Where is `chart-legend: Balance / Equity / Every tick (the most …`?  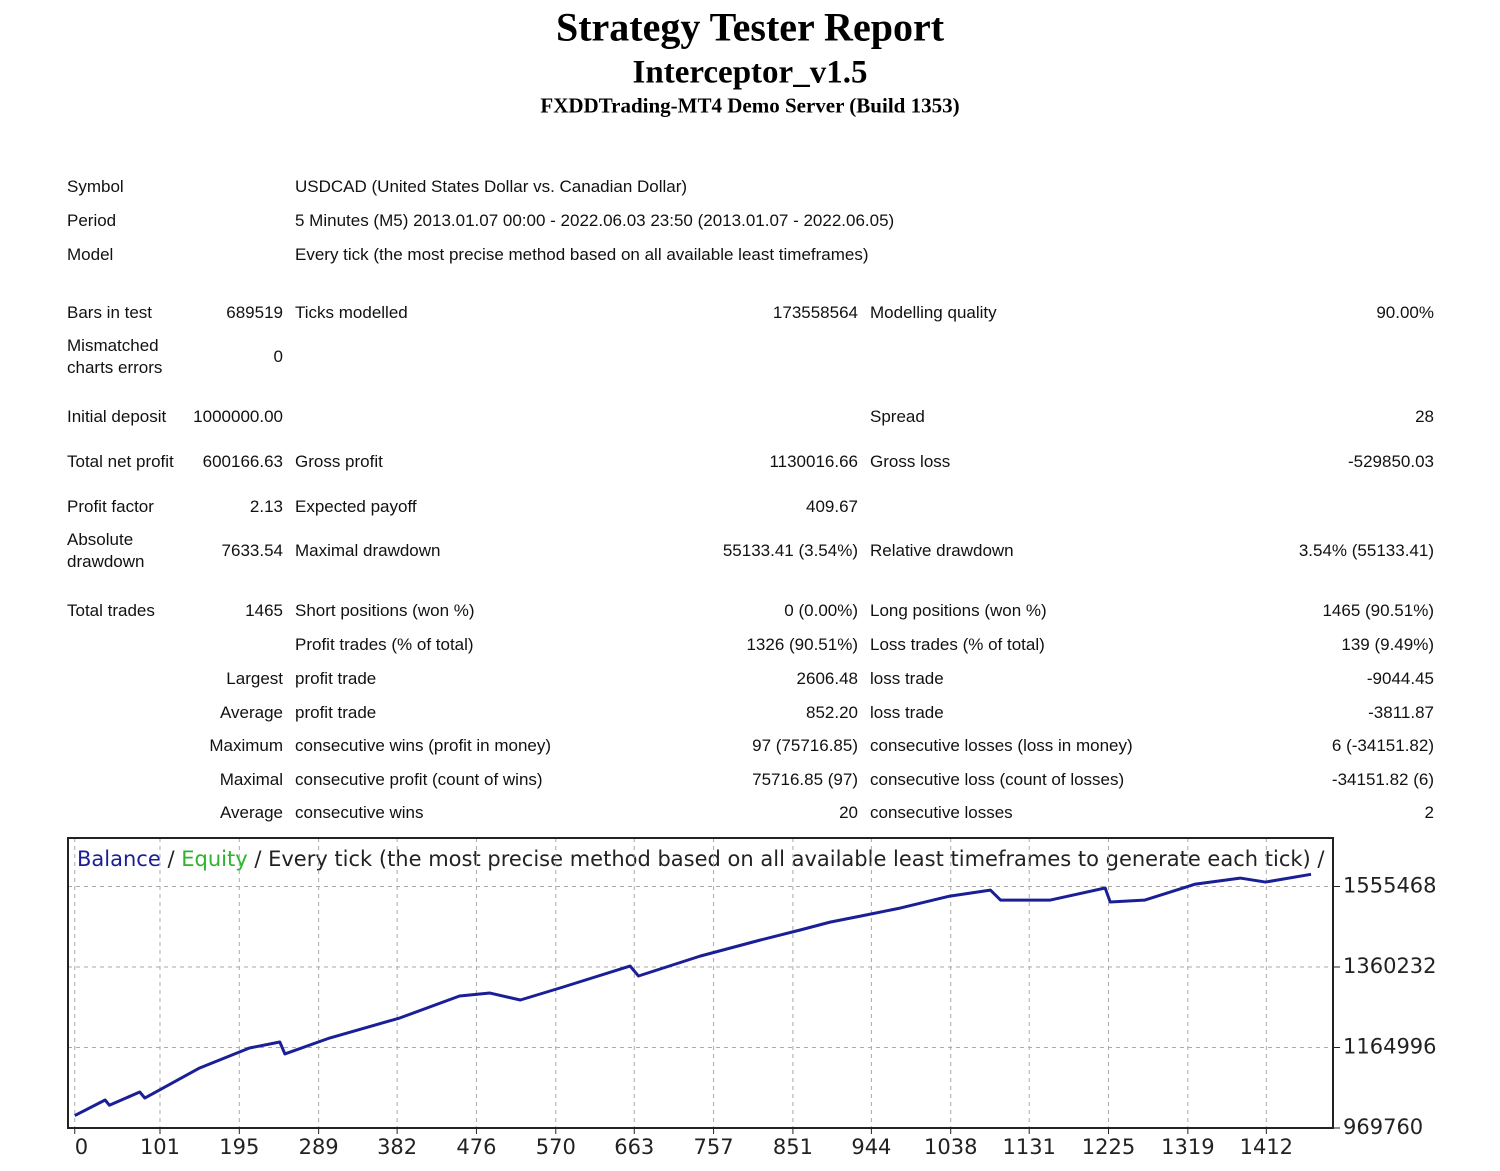 chart-legend: Balance / Equity / Every tick (the most … is located at coordinates (744, 859).